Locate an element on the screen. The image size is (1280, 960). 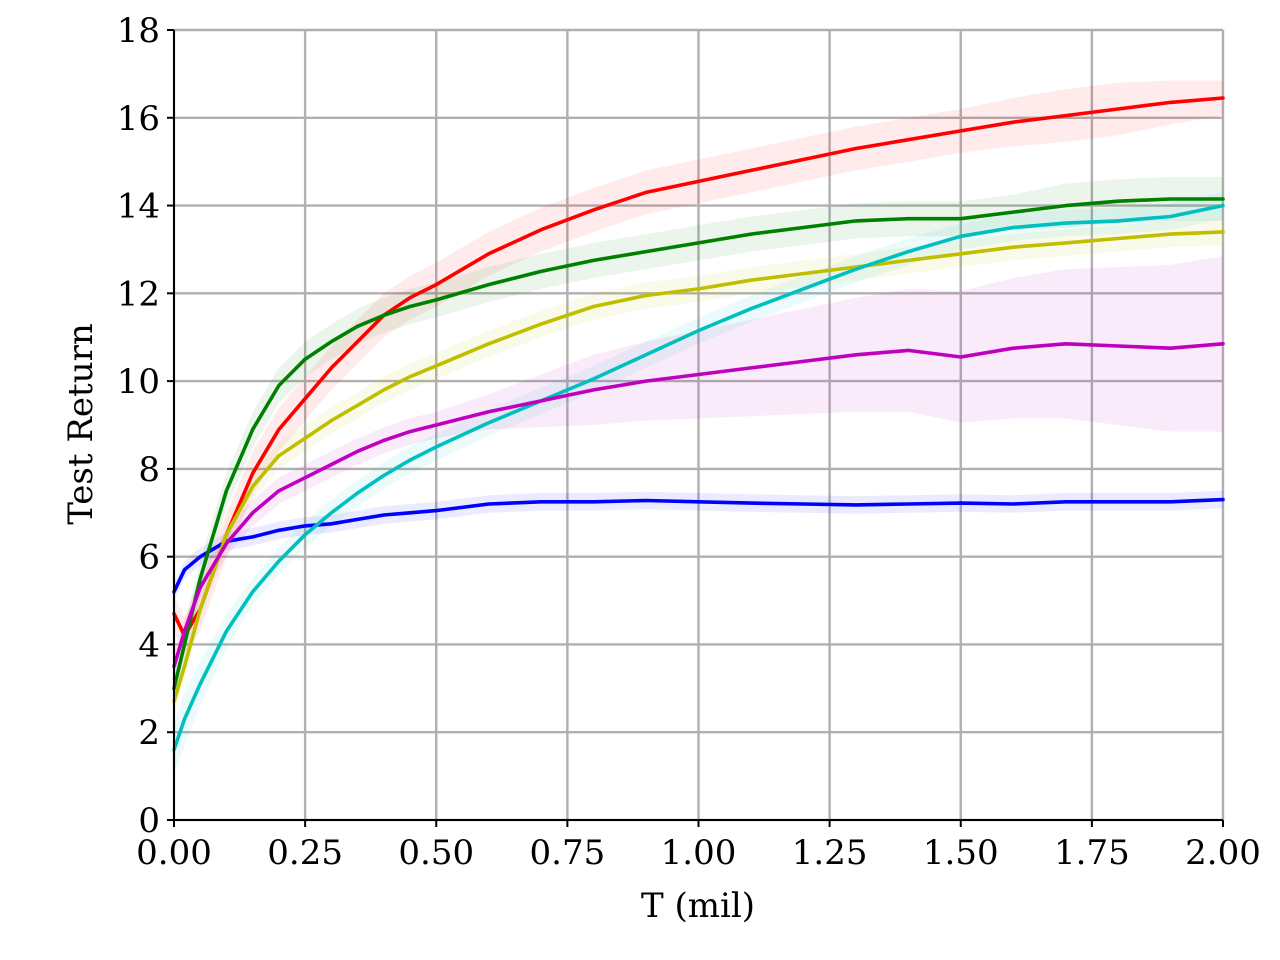
y-tick-label: 0 is located at coordinates (149, 821).